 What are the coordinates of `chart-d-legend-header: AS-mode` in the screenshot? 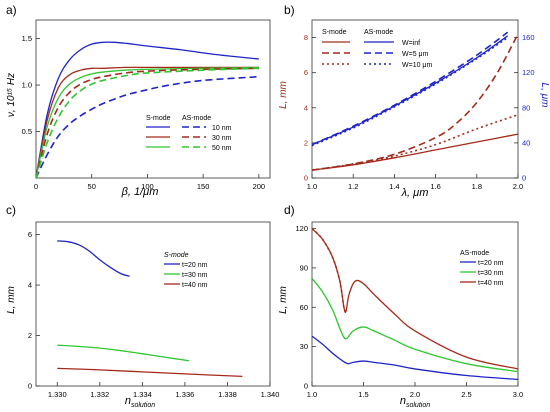 It's located at (474, 253).